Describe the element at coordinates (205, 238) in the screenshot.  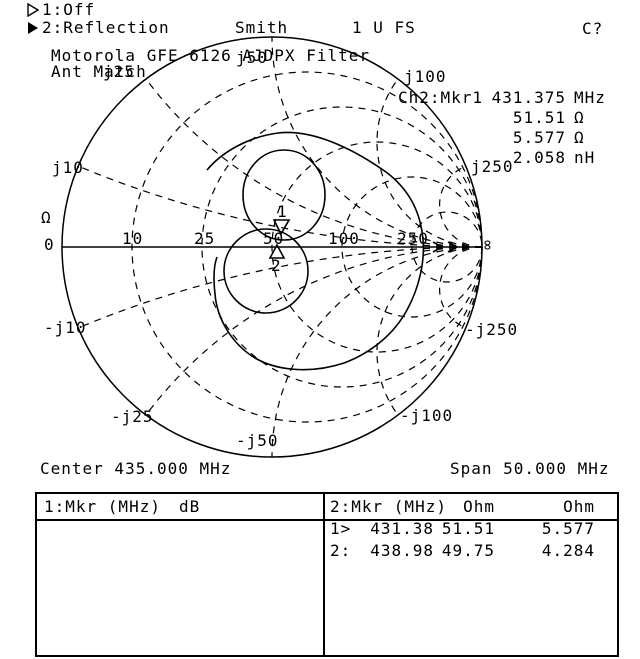
I see `label-r25: 25` at that location.